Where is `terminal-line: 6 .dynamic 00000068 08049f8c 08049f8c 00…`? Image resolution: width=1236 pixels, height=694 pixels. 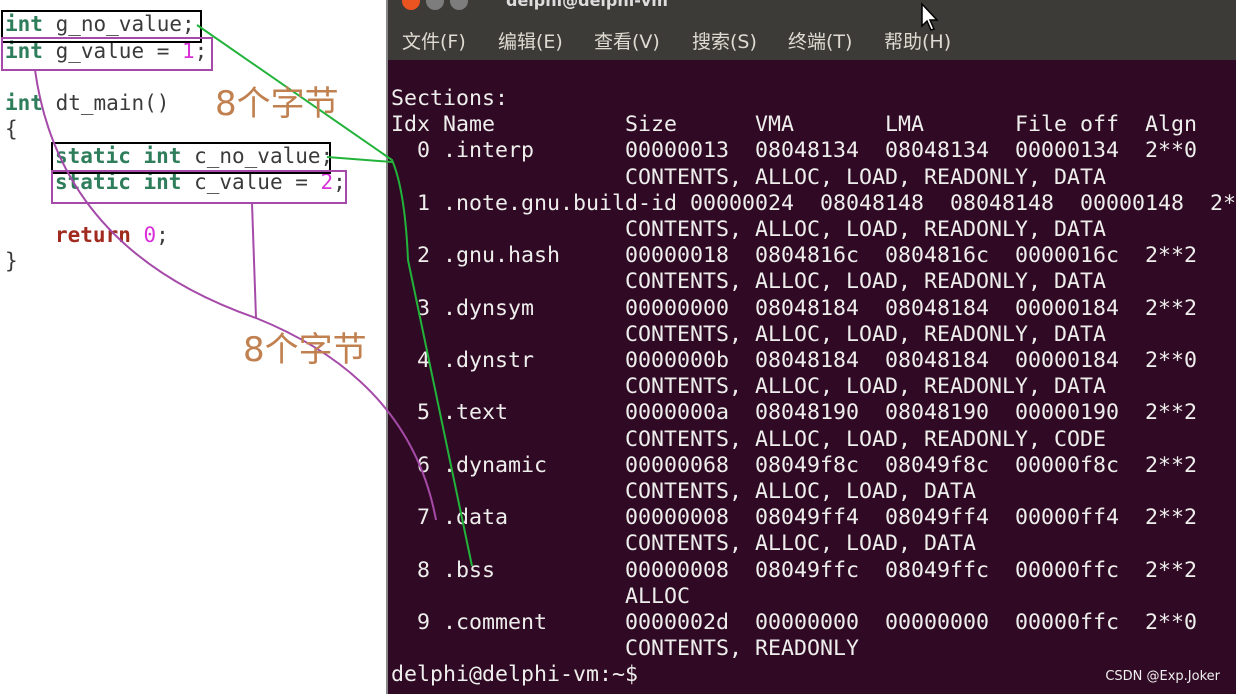 terminal-line: 6 .dynamic 00000068 08049f8c 08049f8c 00… is located at coordinates (794, 465).